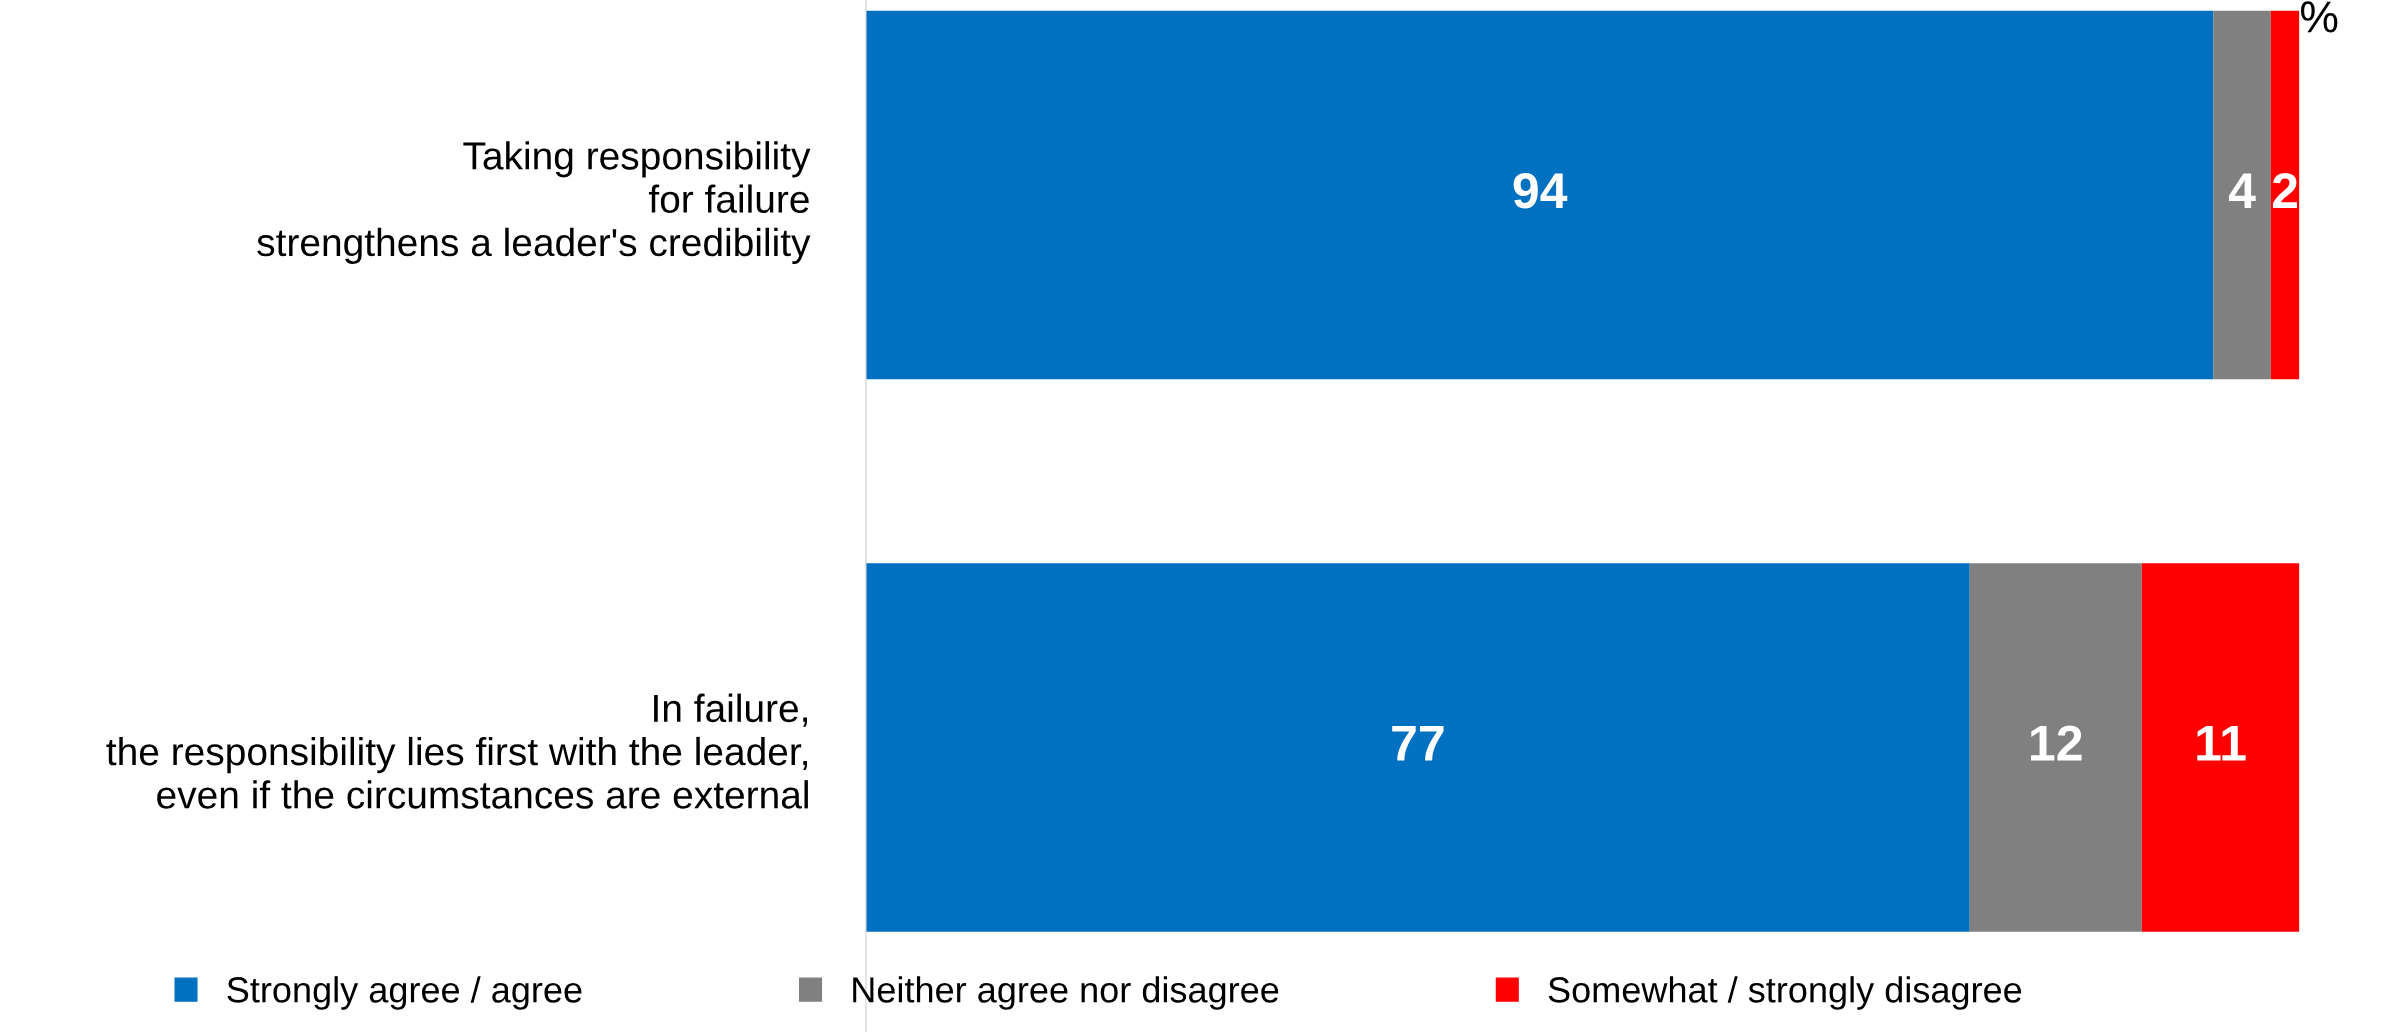 The image size is (2389, 1032). What do you see at coordinates (1785, 993) in the screenshot?
I see `legend-label: Somewhat / strongly disagree` at bounding box center [1785, 993].